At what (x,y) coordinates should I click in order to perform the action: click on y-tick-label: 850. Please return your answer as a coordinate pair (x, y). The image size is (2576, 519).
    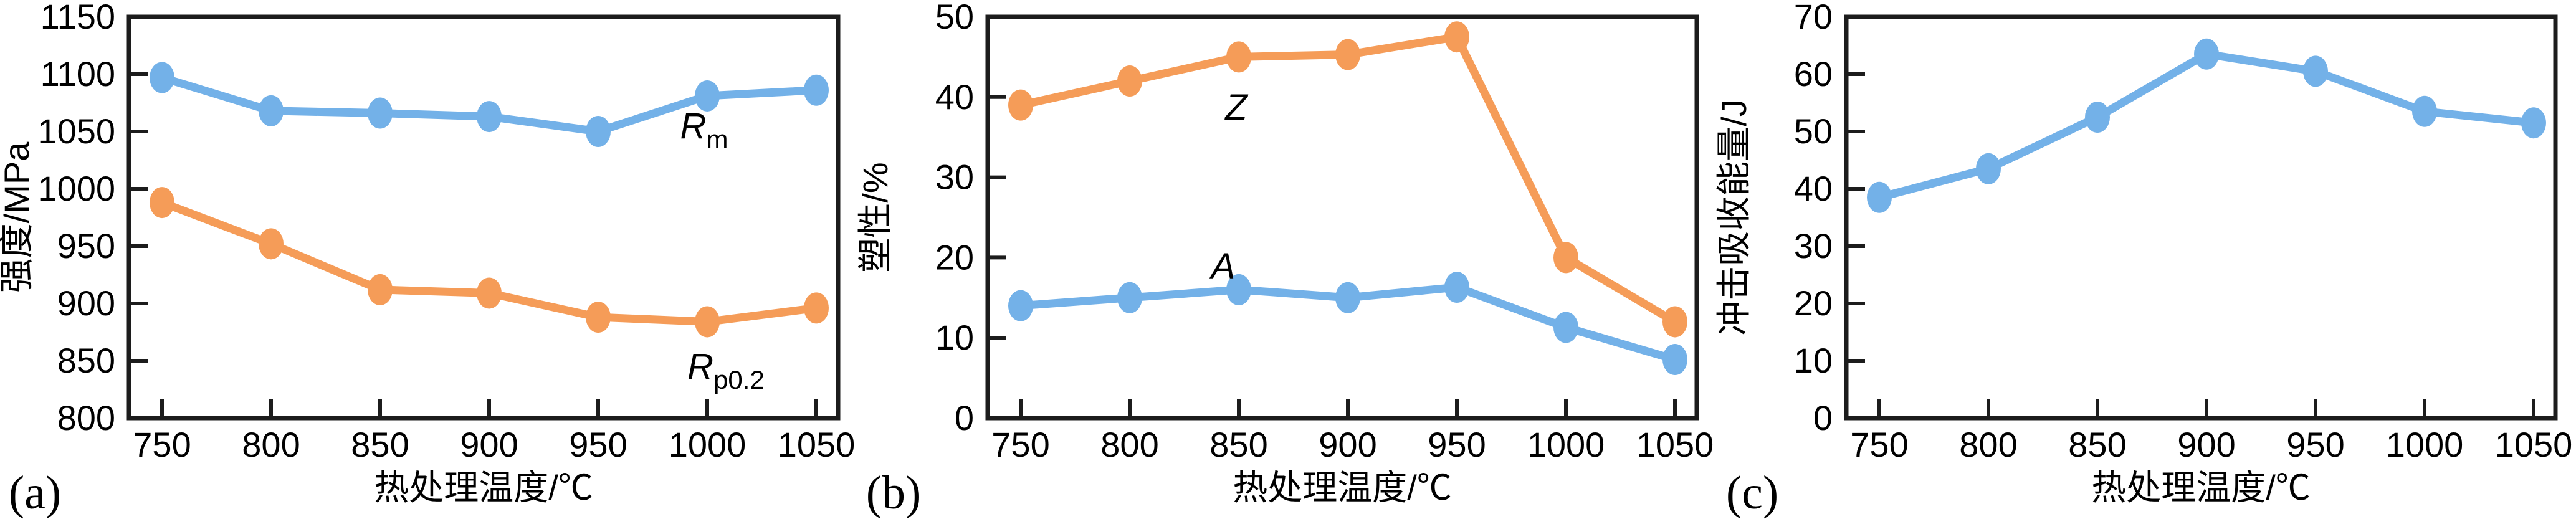
    Looking at the image, I should click on (86, 360).